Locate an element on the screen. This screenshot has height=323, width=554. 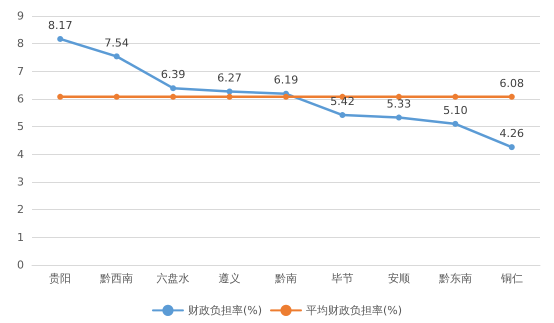
y-tick-label: 9 is located at coordinates (20, 16).